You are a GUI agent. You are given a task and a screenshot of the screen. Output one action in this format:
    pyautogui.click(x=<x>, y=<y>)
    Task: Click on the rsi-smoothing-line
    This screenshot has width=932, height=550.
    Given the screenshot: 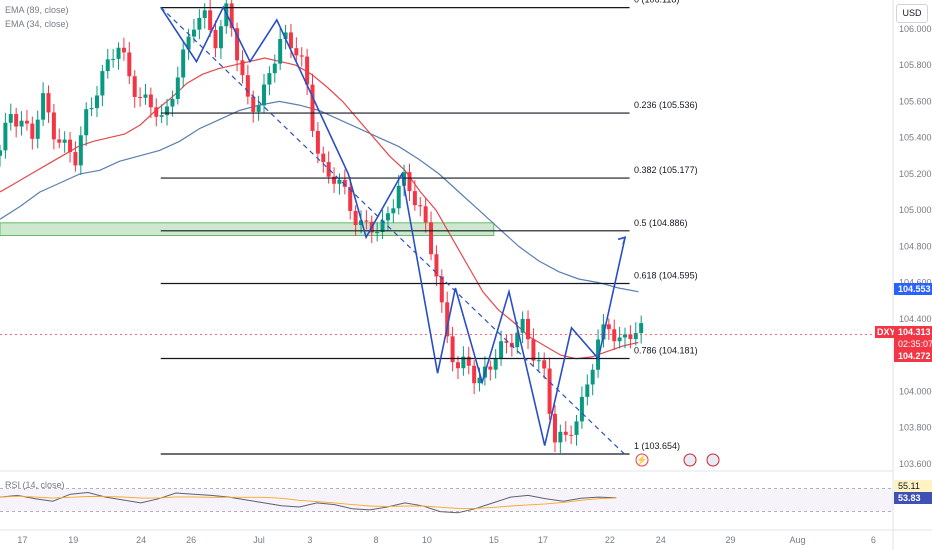 What is the action you would take?
    pyautogui.click(x=308, y=502)
    